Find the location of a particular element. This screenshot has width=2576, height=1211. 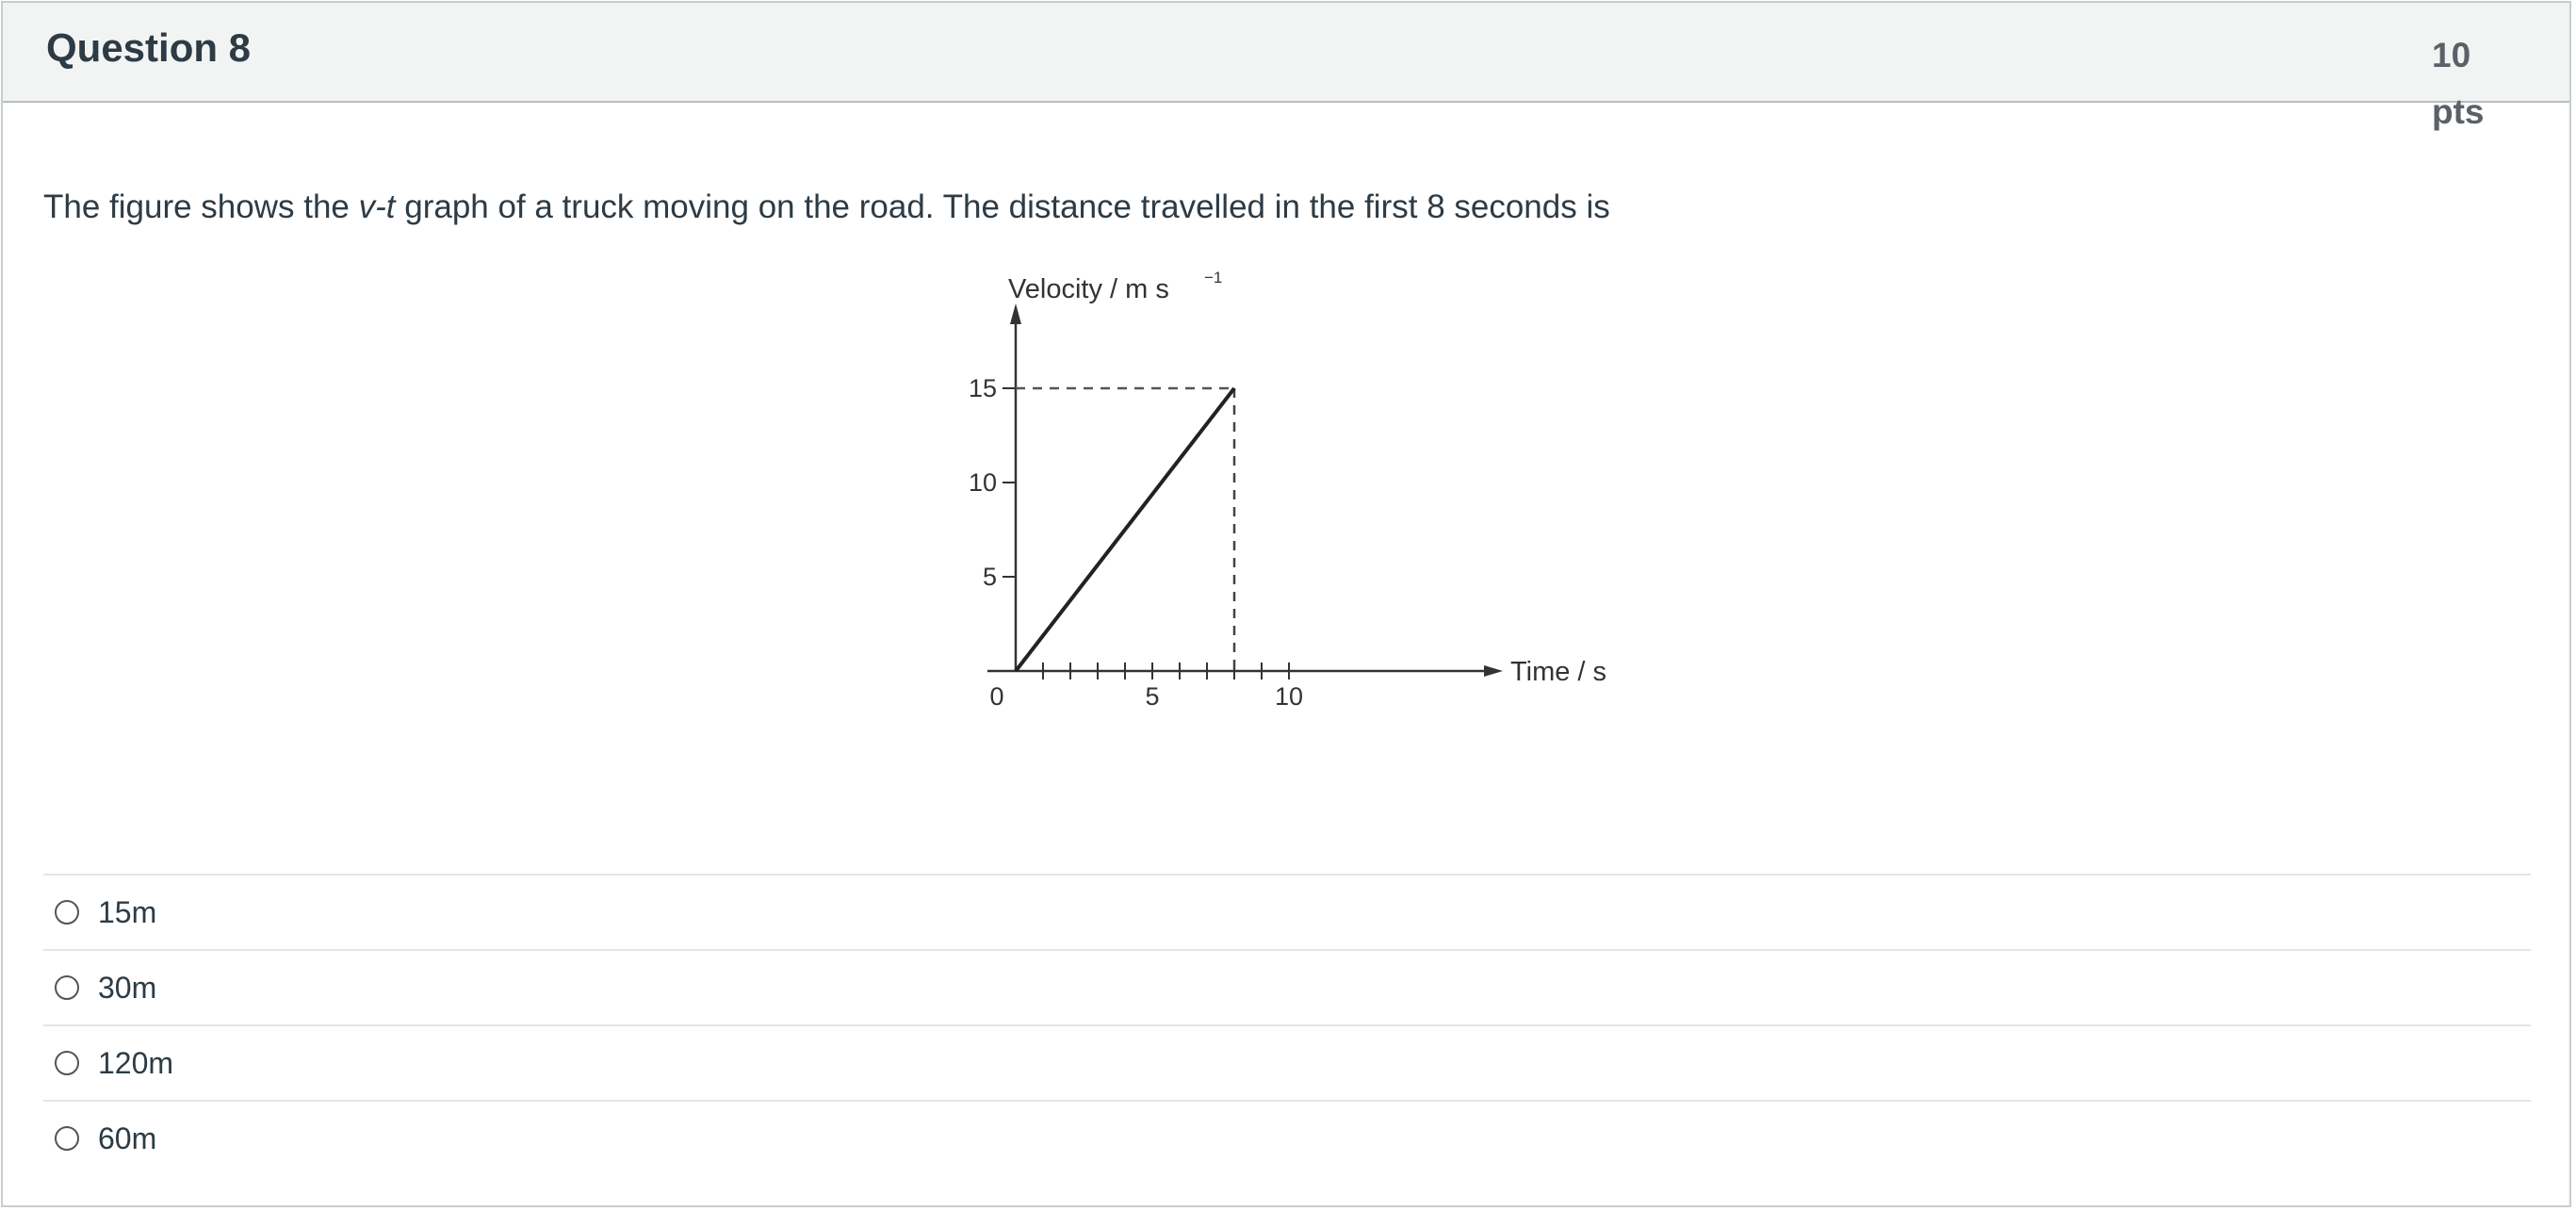

y-tick-label: 10 is located at coordinates (983, 482).